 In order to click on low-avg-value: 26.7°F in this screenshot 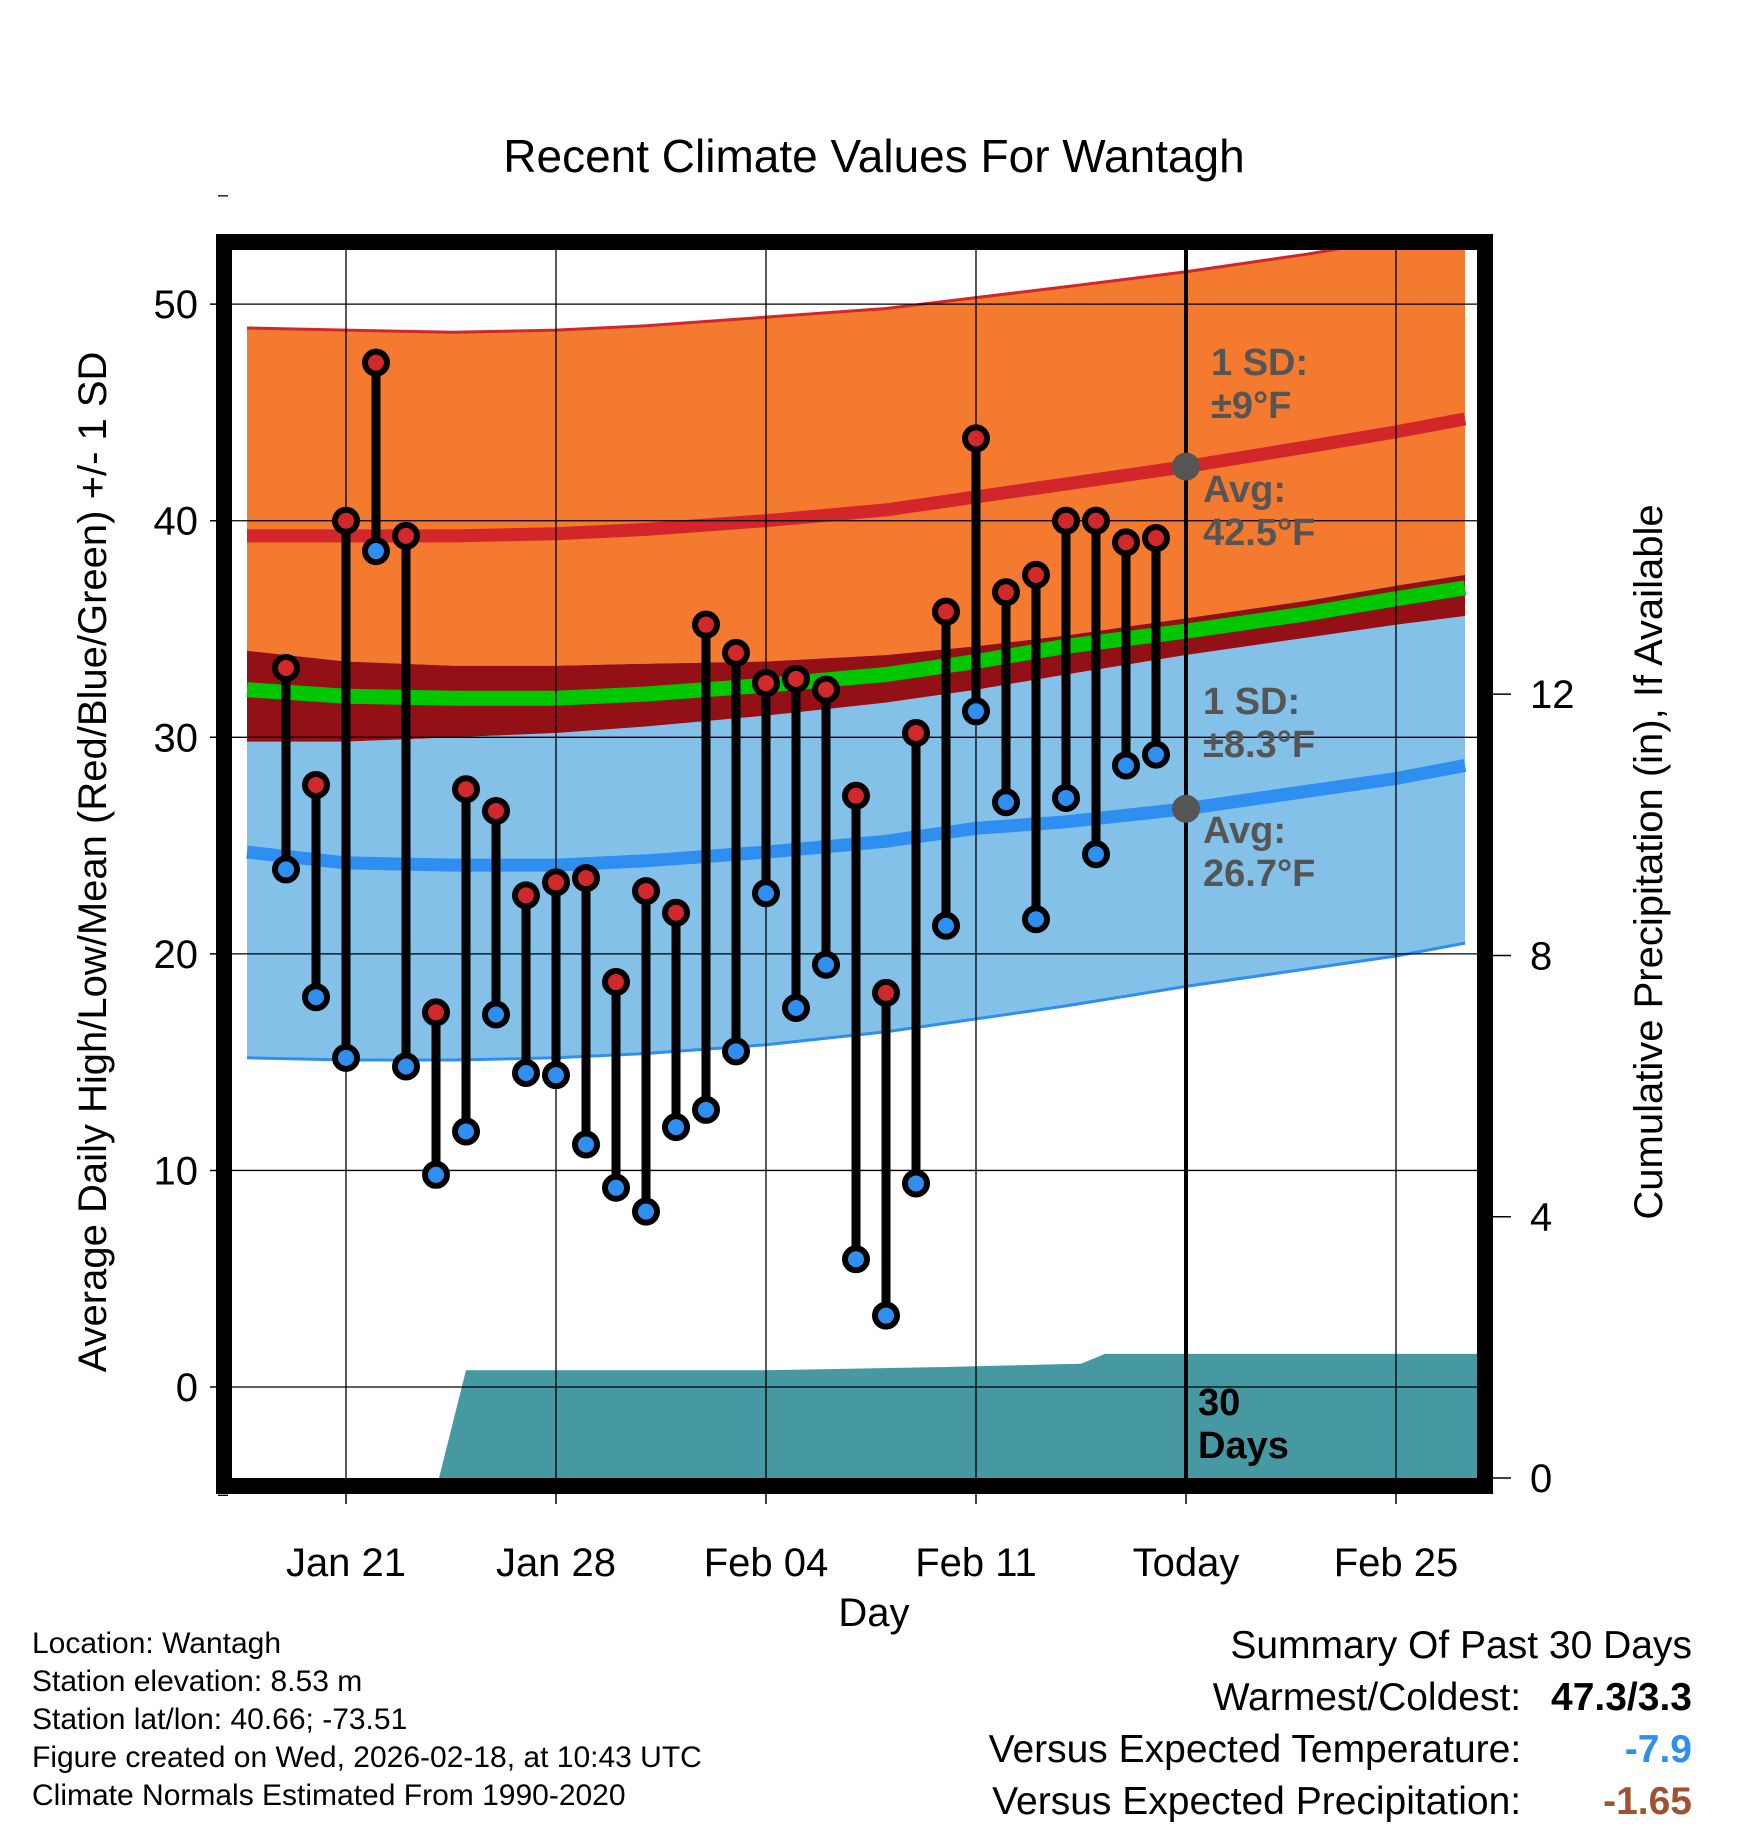, I will do `click(1259, 874)`.